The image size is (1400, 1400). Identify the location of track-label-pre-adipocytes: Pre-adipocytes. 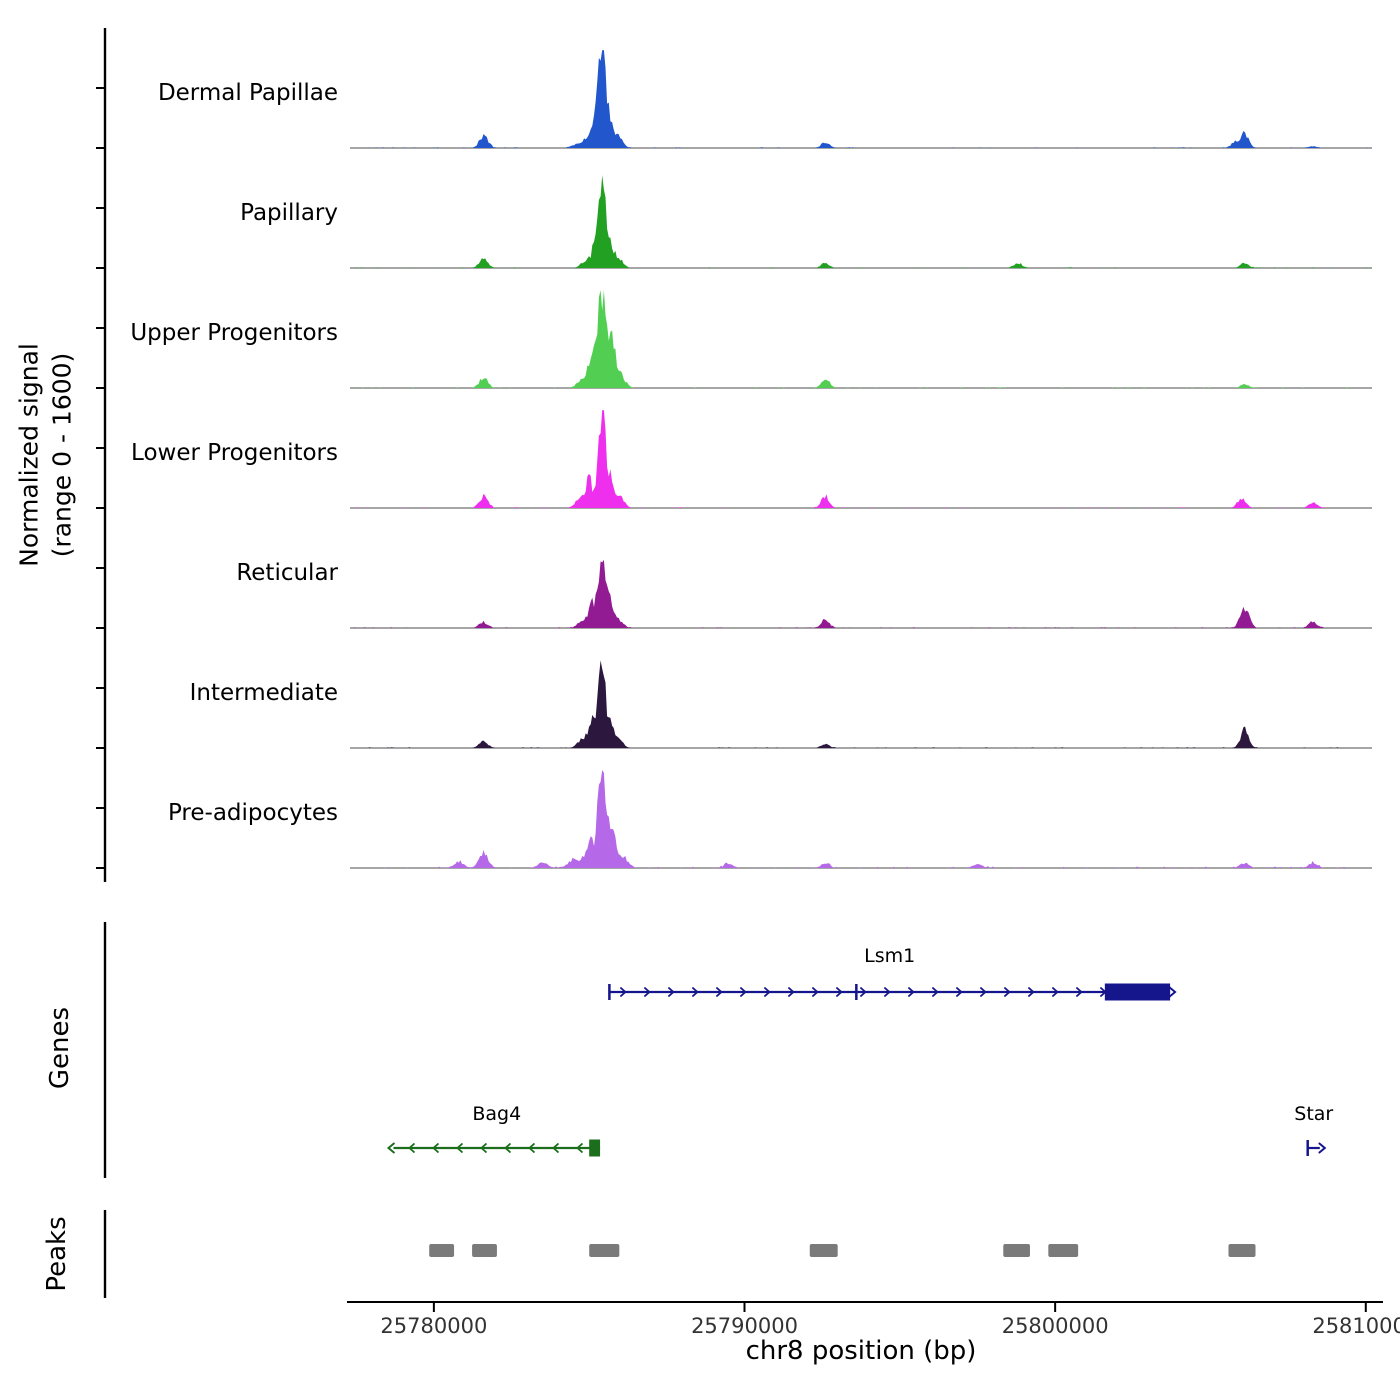
(252, 813).